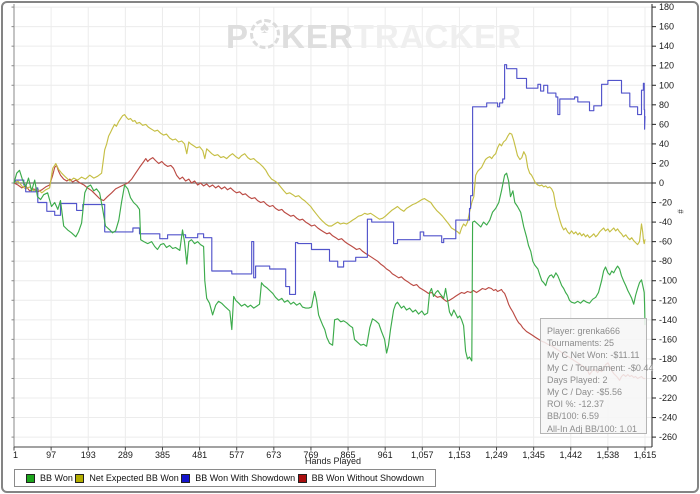 Image resolution: width=700 pixels, height=494 pixels. I want to click on y-tick-label: 120, so click(666, 66).